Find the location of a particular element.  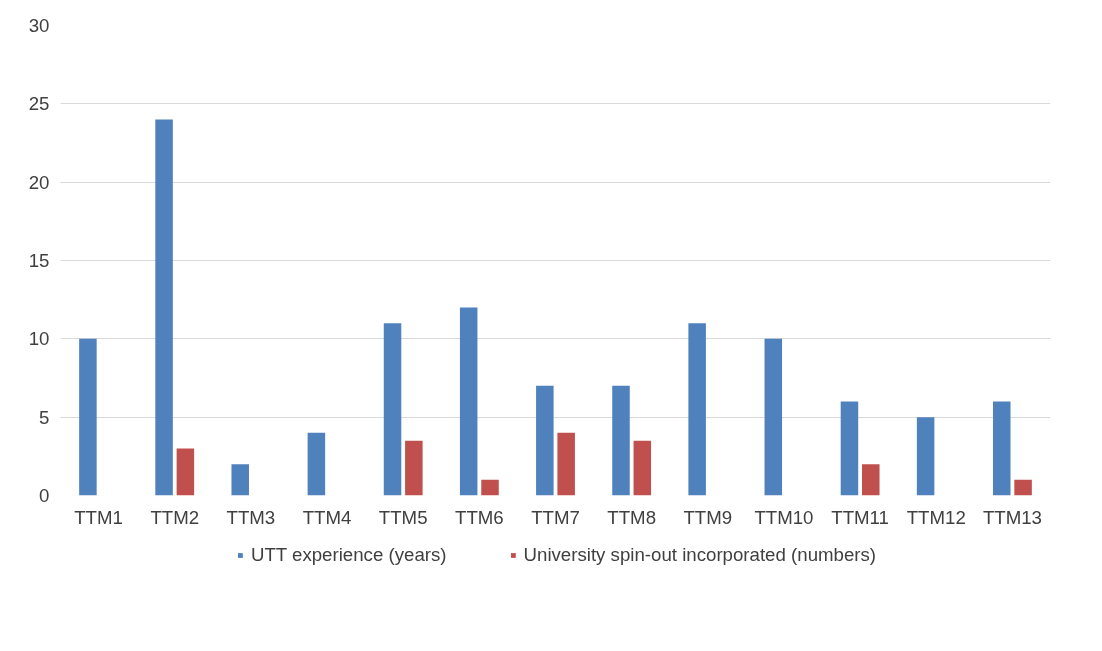

x-tick-label: TTM12 is located at coordinates (936, 517).